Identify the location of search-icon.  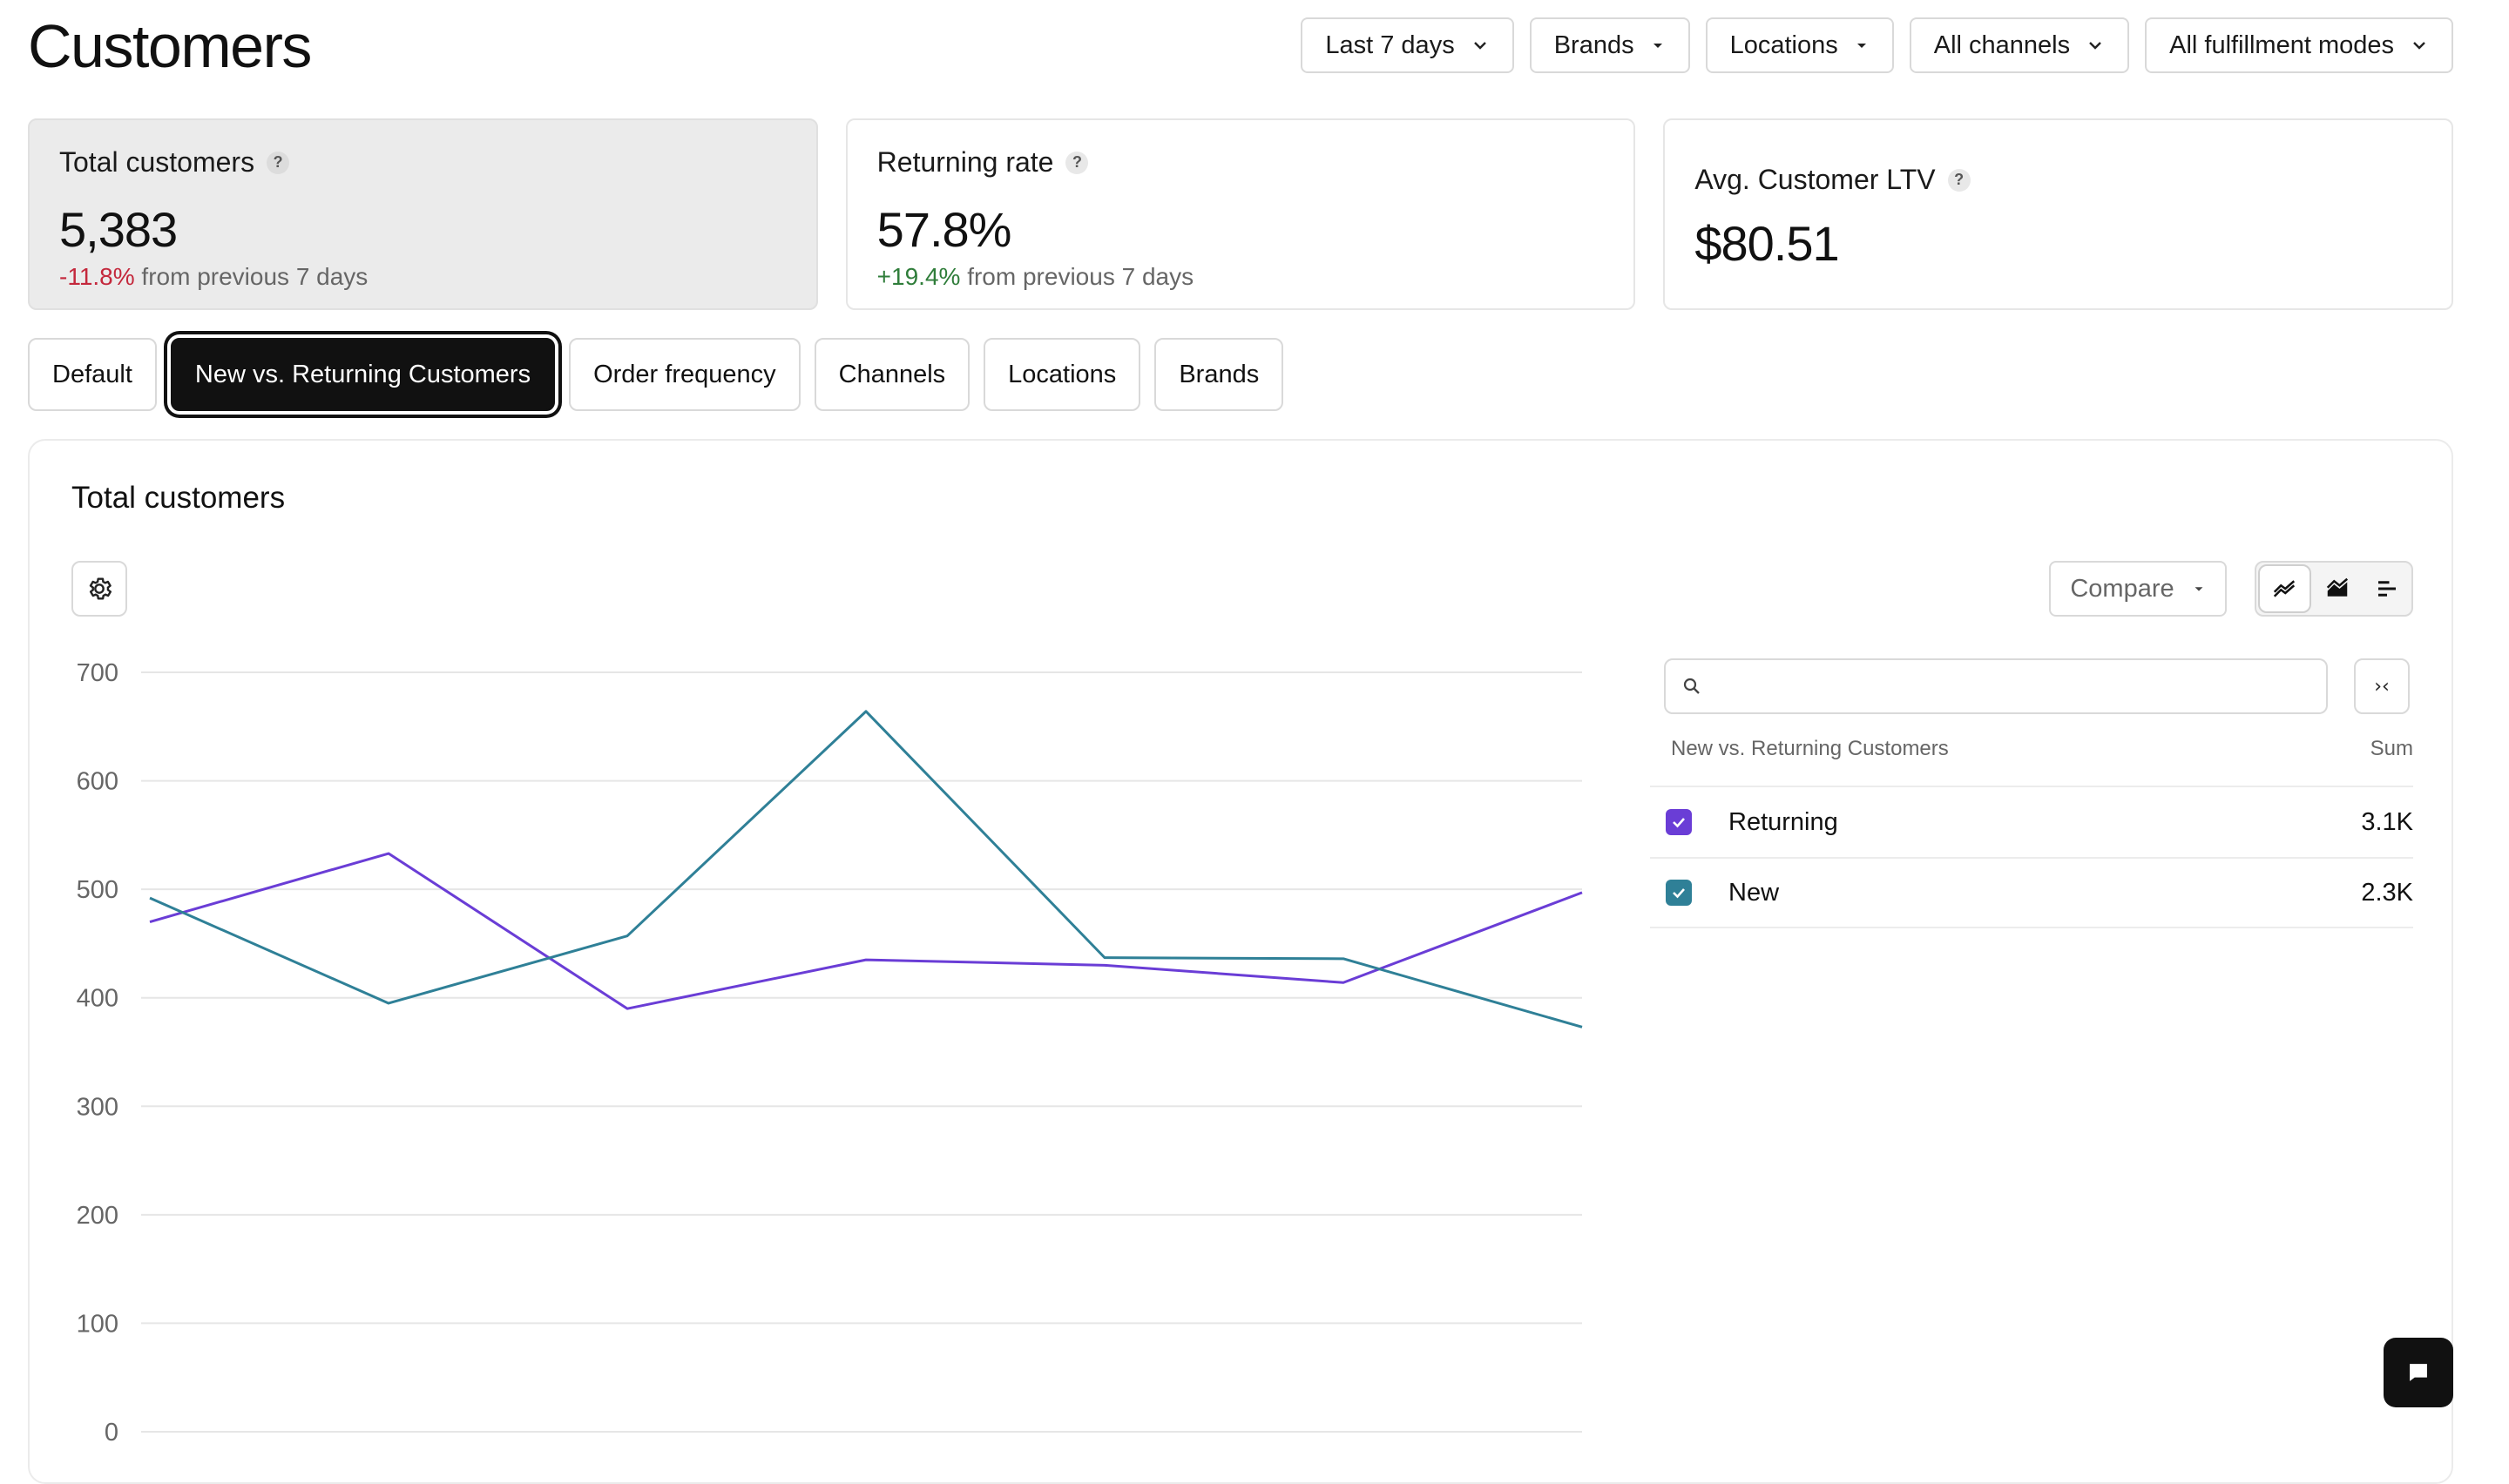
(1691, 686).